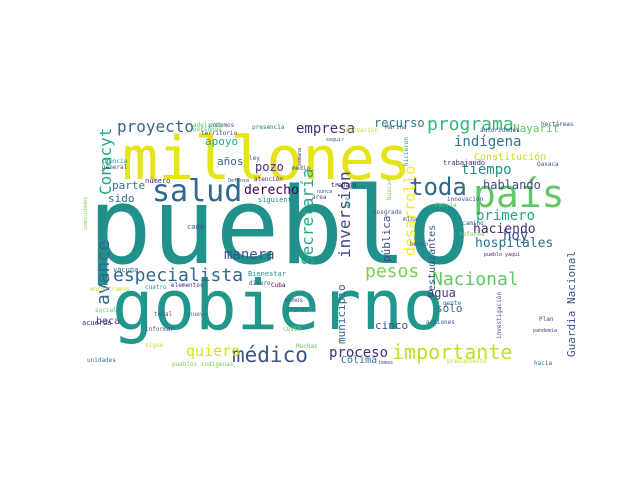 This screenshot has height=480, width=640. What do you see at coordinates (307, 346) in the screenshot?
I see `word-62: Muchas` at bounding box center [307, 346].